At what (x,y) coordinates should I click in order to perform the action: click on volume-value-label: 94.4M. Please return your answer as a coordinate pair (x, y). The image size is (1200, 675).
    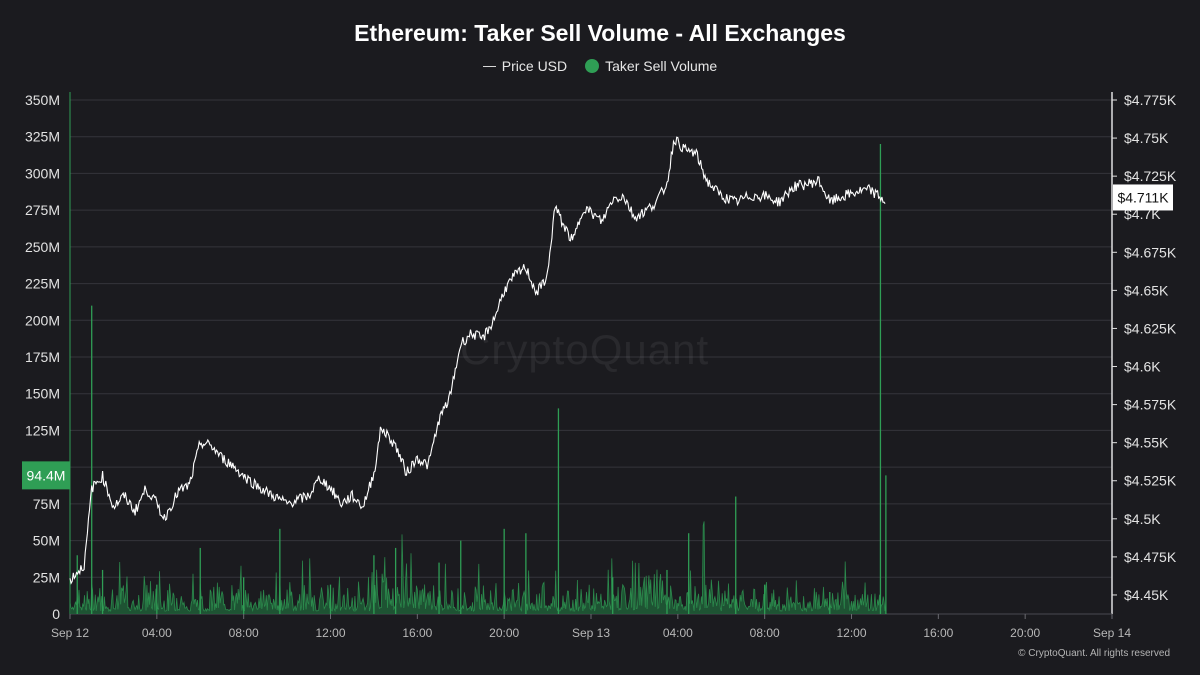
    Looking at the image, I should click on (46, 475).